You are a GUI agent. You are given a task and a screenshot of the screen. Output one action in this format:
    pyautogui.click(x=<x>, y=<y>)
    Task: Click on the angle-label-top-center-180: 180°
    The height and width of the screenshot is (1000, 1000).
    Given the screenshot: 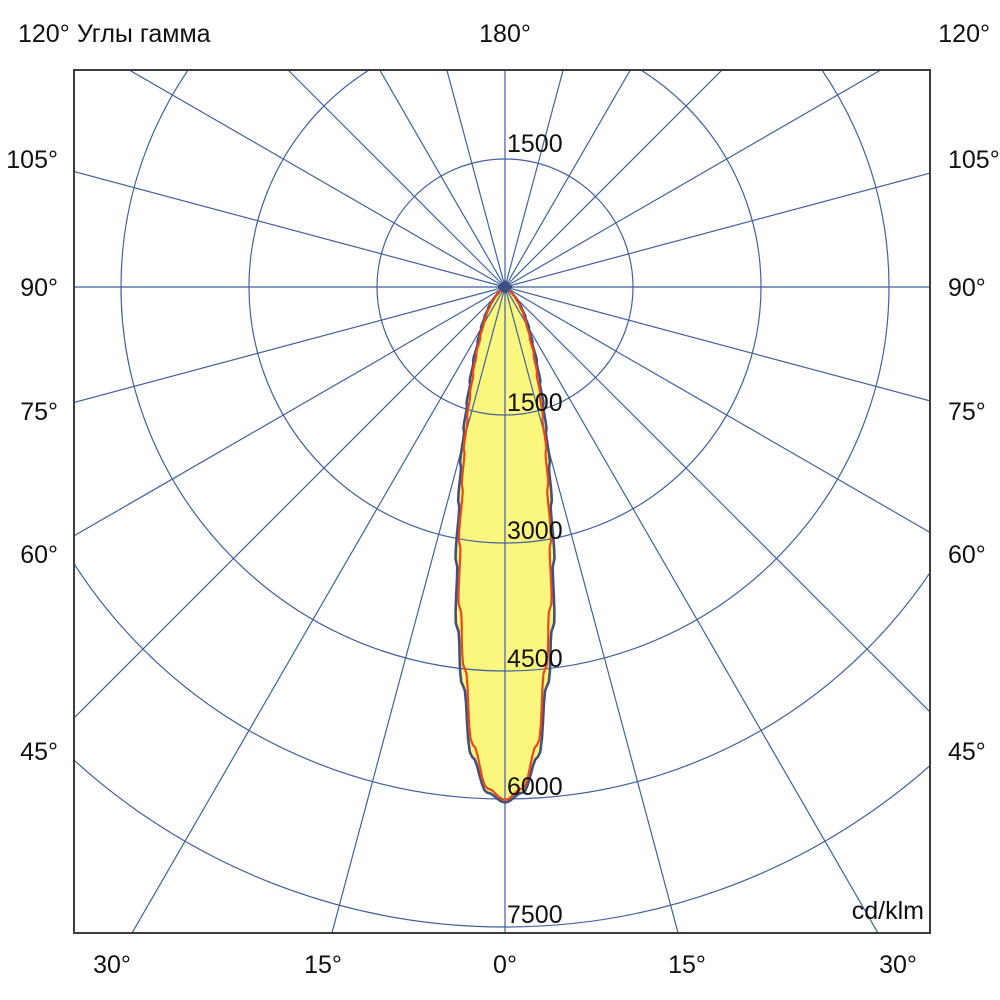 What is the action you would take?
    pyautogui.click(x=505, y=34)
    